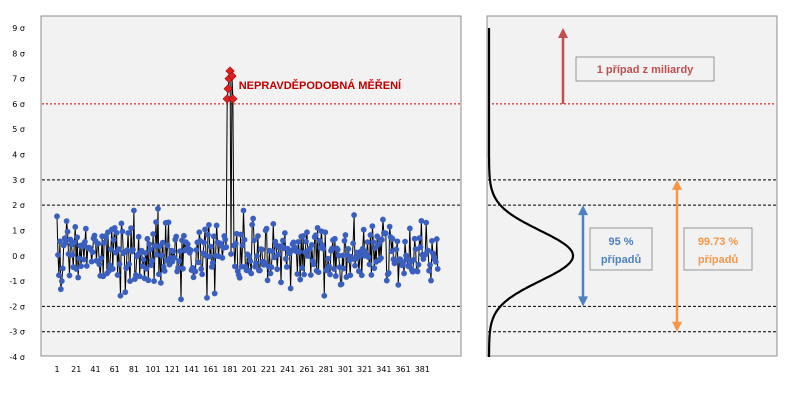 This screenshot has height=400, width=800. I want to click on y-tick-label: 3 σ, so click(18, 180).